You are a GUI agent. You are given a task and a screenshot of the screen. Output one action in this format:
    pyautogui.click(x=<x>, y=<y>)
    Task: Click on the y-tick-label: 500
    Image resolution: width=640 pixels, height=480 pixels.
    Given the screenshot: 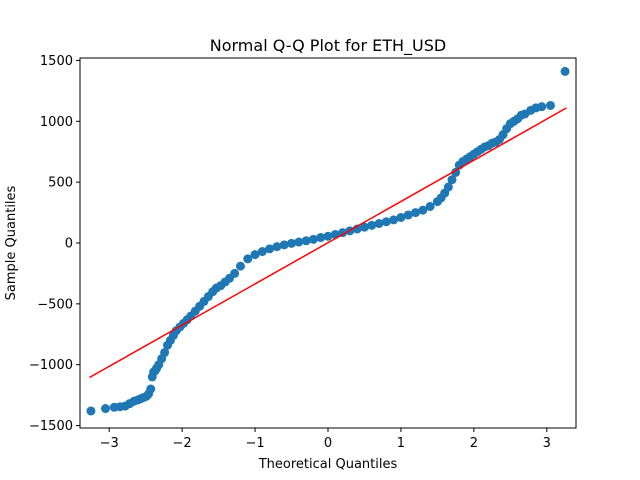 What is the action you would take?
    pyautogui.click(x=60, y=183)
    